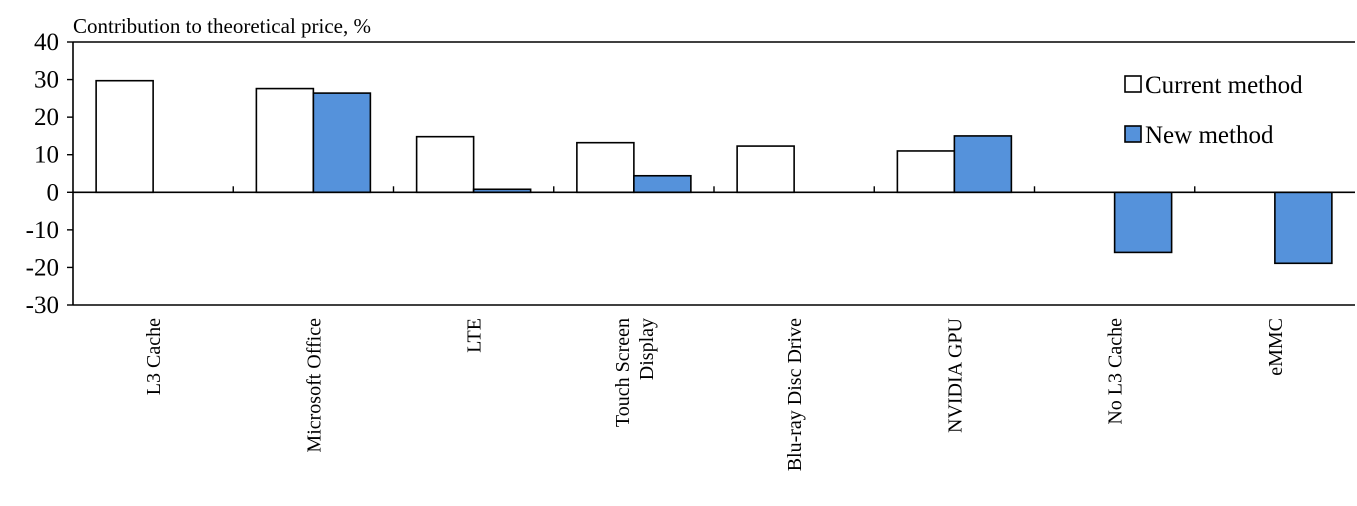 The width and height of the screenshot is (1357, 506). I want to click on legend-label: New method, so click(1209, 135).